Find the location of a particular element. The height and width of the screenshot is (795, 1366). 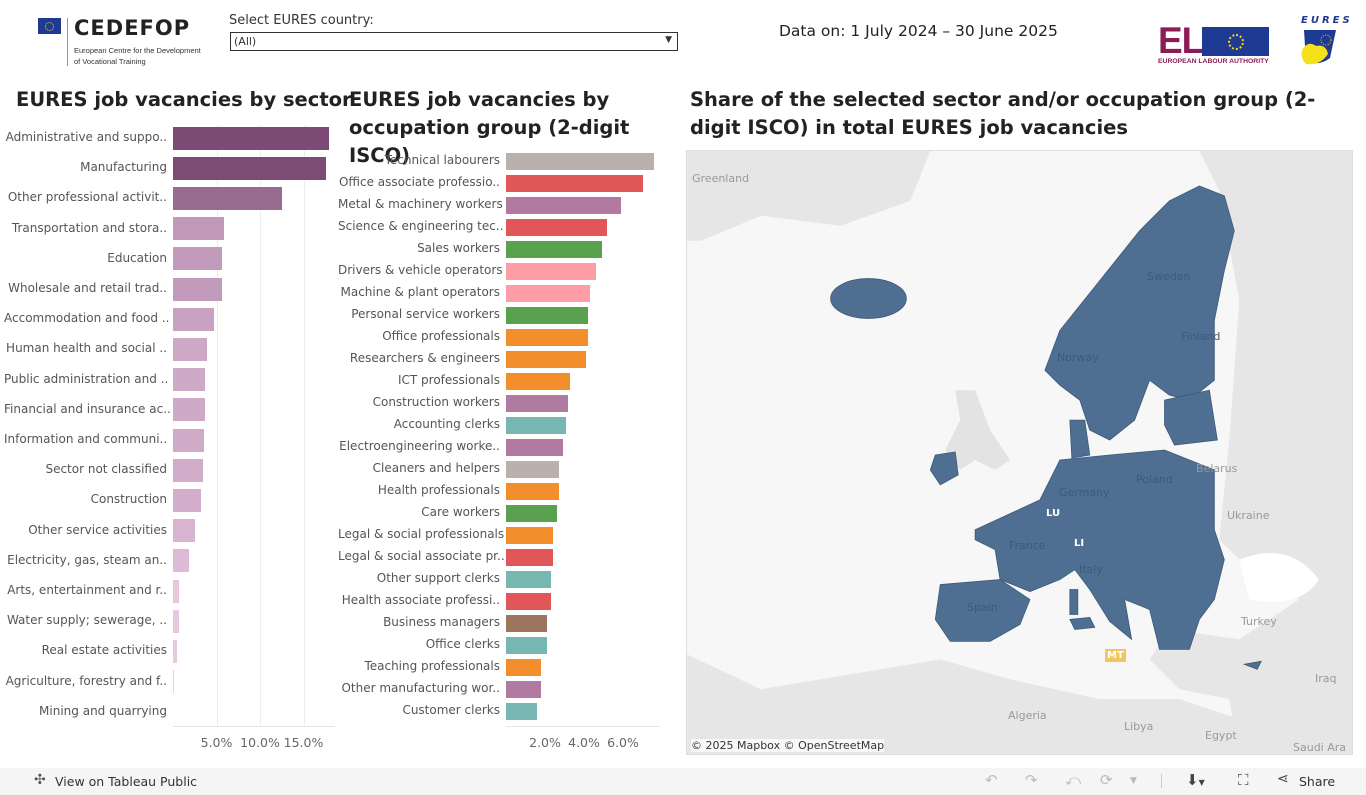

category-label: Wholesale and retail trad.. is located at coordinates (87, 288).